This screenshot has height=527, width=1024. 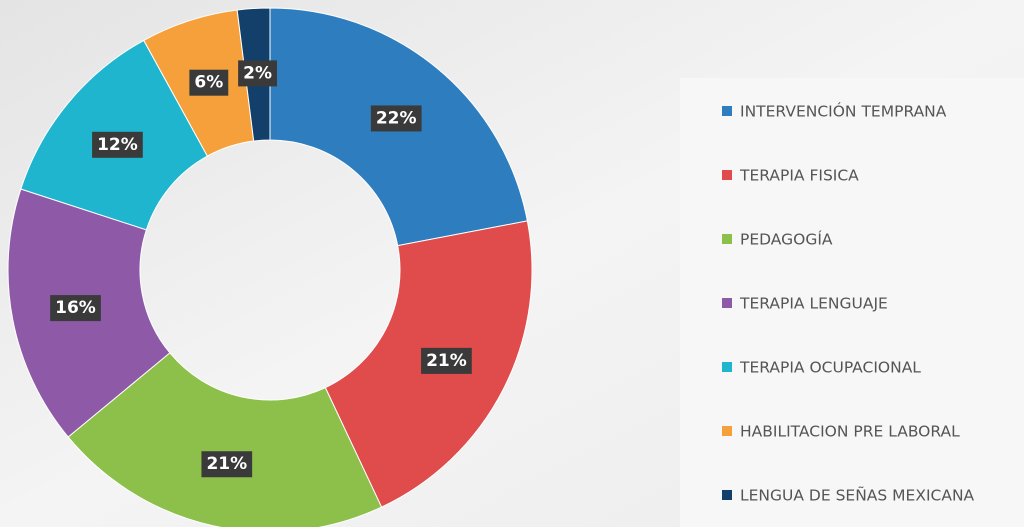 I want to click on legend-label: TERAPIA LENGUAJE, so click(x=813, y=304).